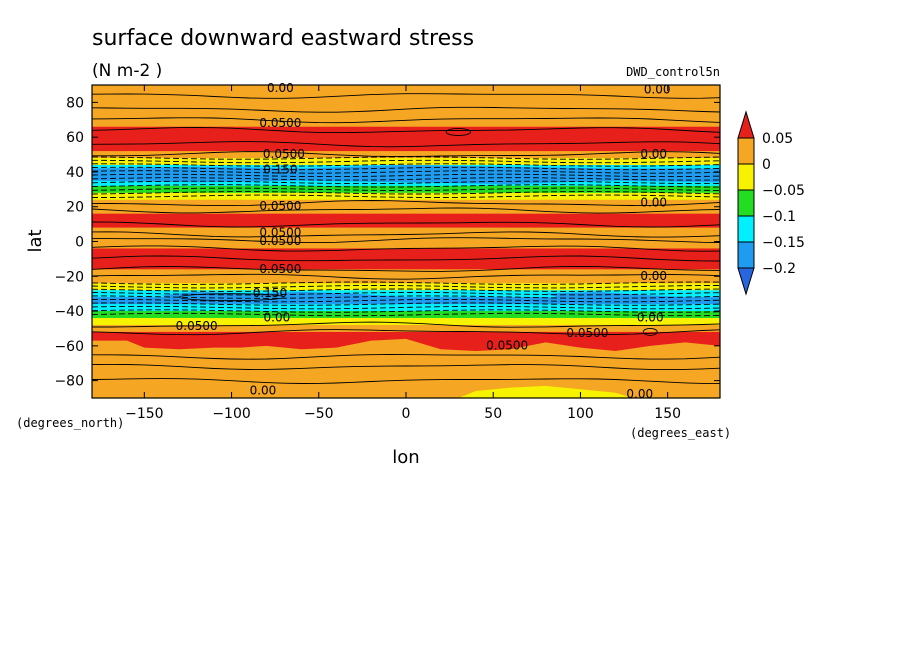 Image resolution: width=904 pixels, height=654 pixels. What do you see at coordinates (280, 88) in the screenshot?
I see `contour-label-0: 0.00` at bounding box center [280, 88].